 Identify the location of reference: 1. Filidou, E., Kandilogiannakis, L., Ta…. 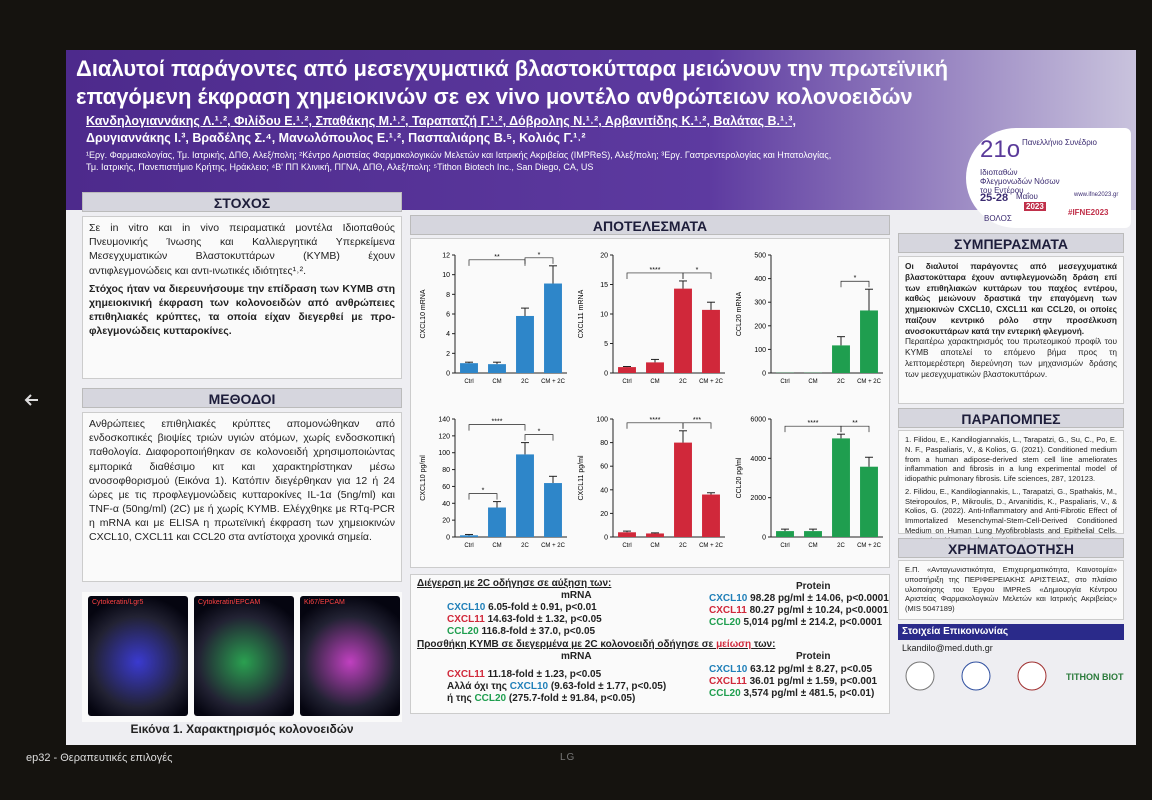
(1011, 459).